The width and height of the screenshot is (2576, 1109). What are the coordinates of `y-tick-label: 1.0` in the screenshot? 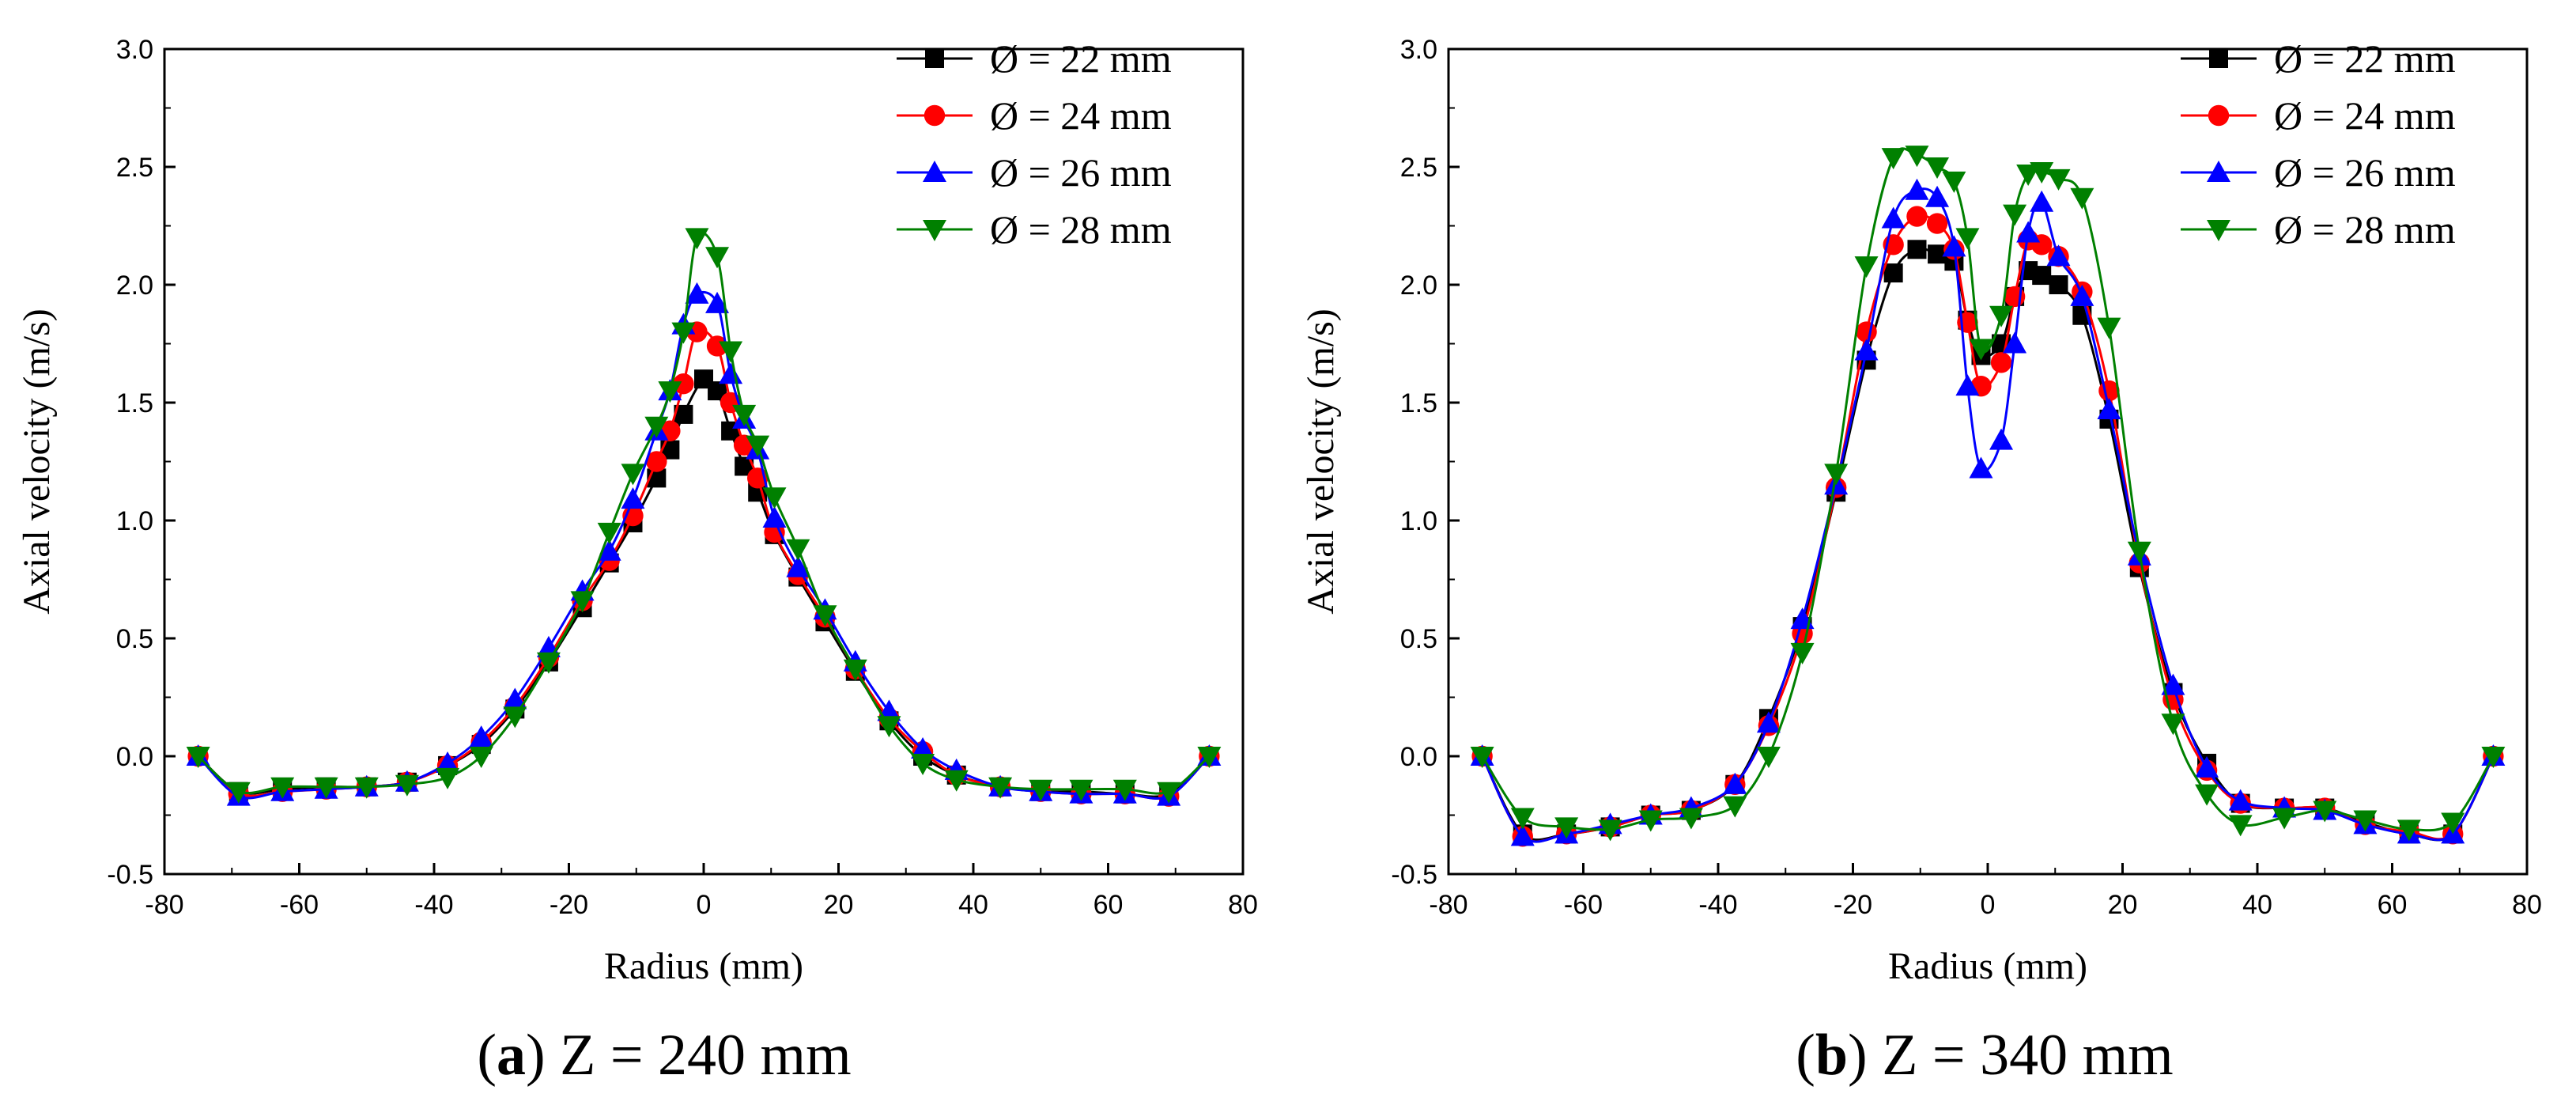 It's located at (134, 521).